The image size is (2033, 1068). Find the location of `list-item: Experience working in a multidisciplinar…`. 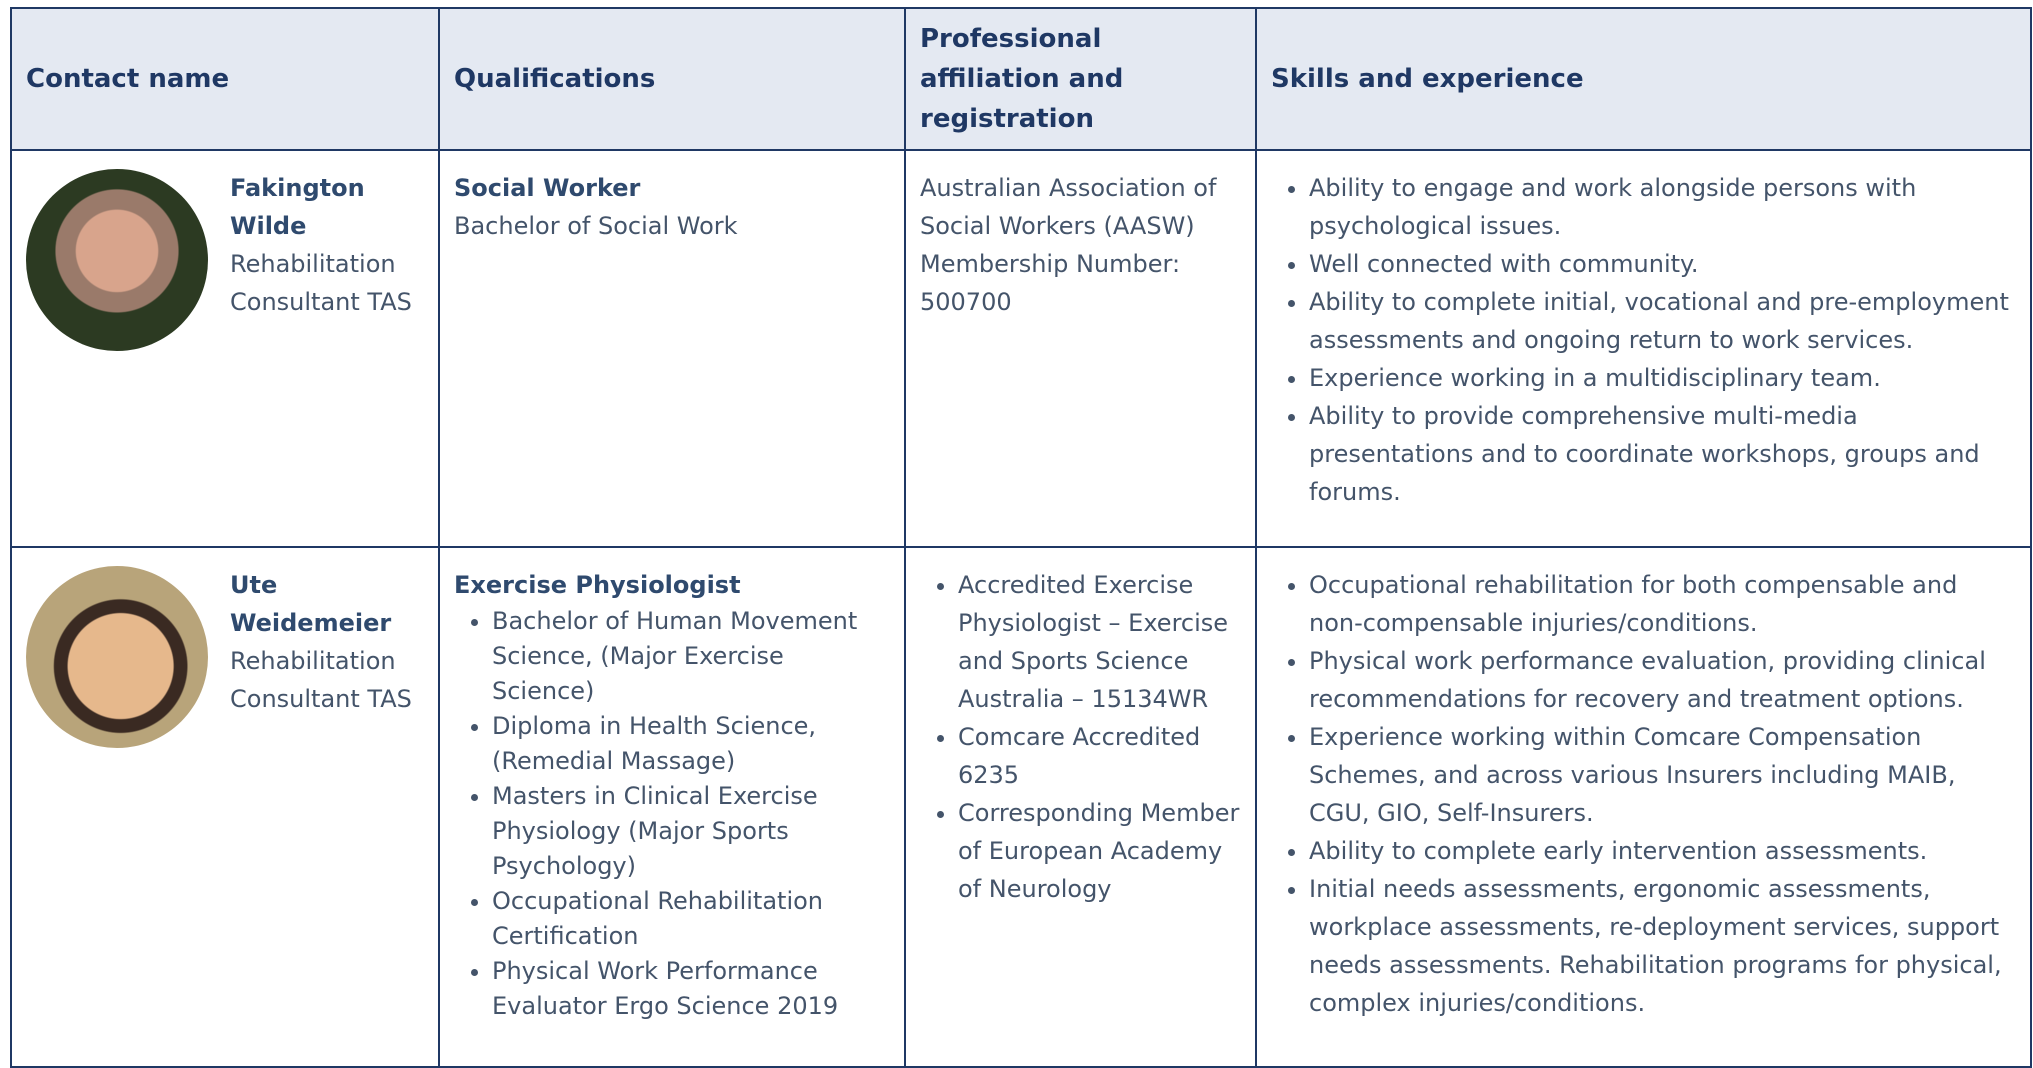

list-item: Experience working in a multidisciplinar… is located at coordinates (1662, 378).